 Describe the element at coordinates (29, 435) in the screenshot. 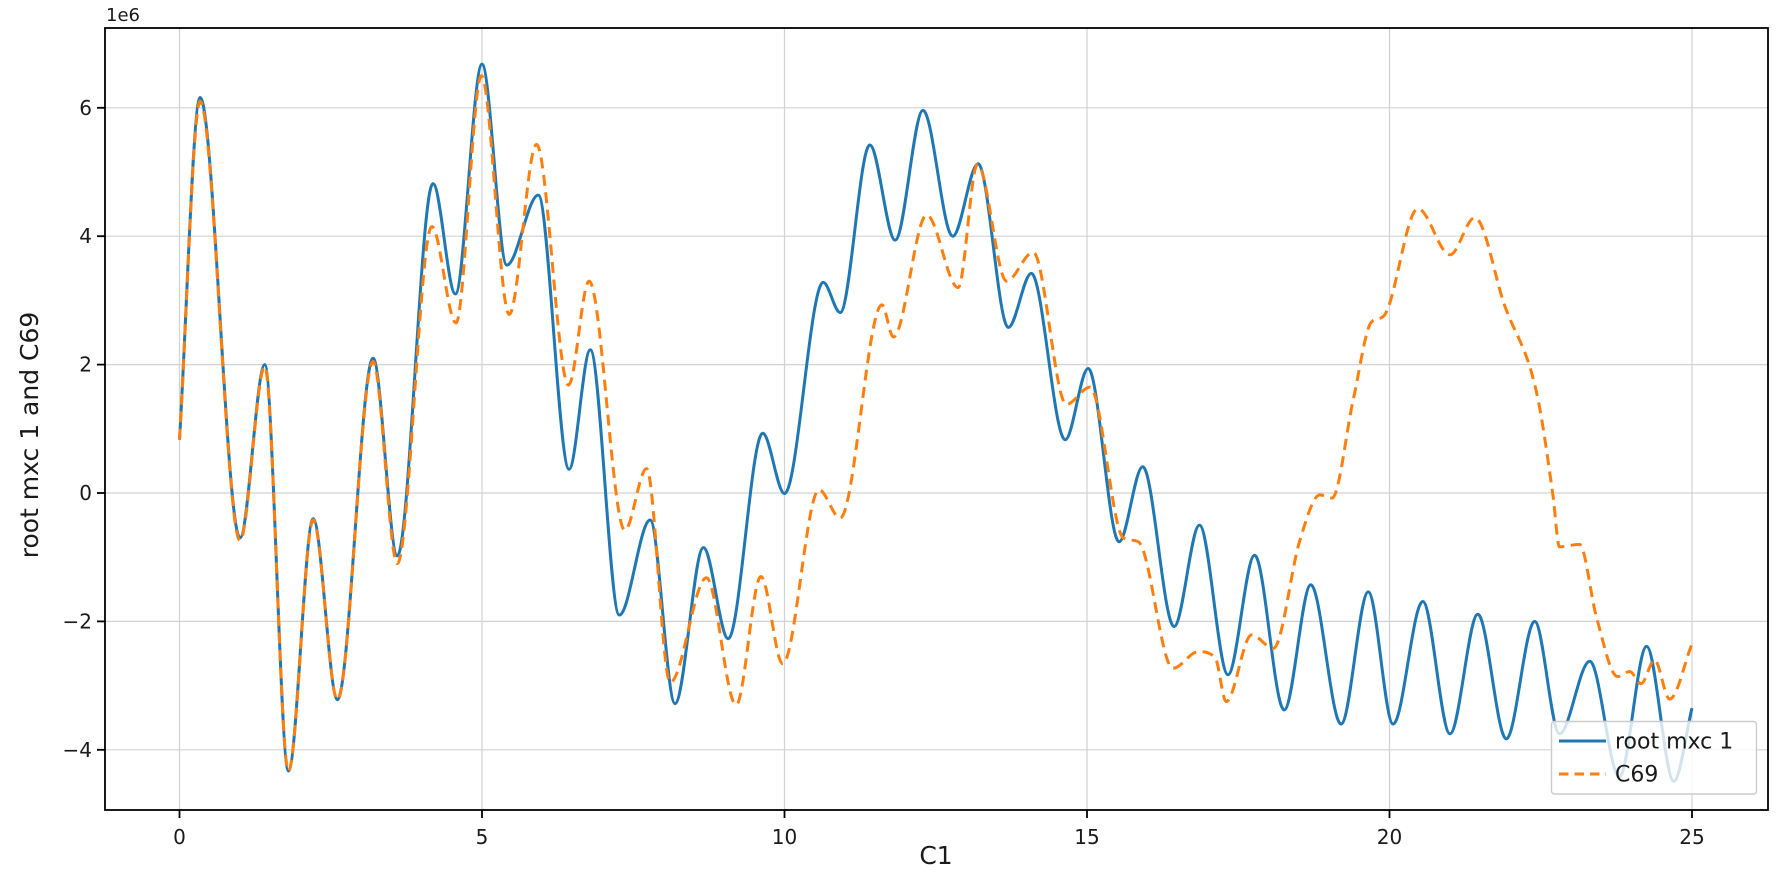

I see `y-axis-label: root mxc 1 and C69` at that location.